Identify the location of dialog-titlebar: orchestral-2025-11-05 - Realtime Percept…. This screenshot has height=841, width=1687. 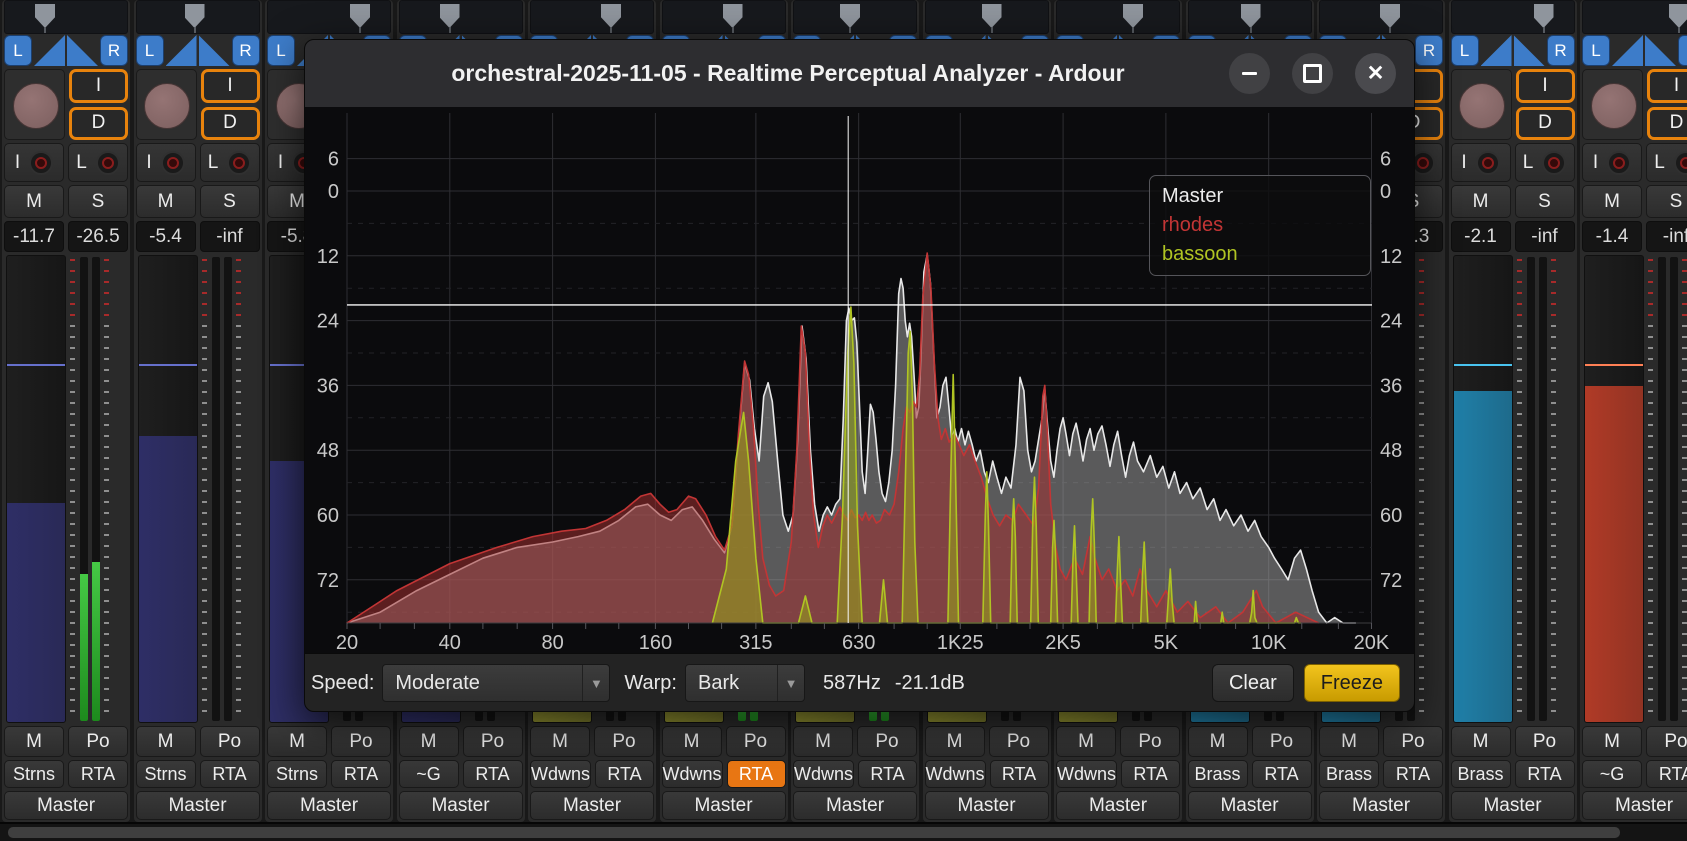
(859, 73).